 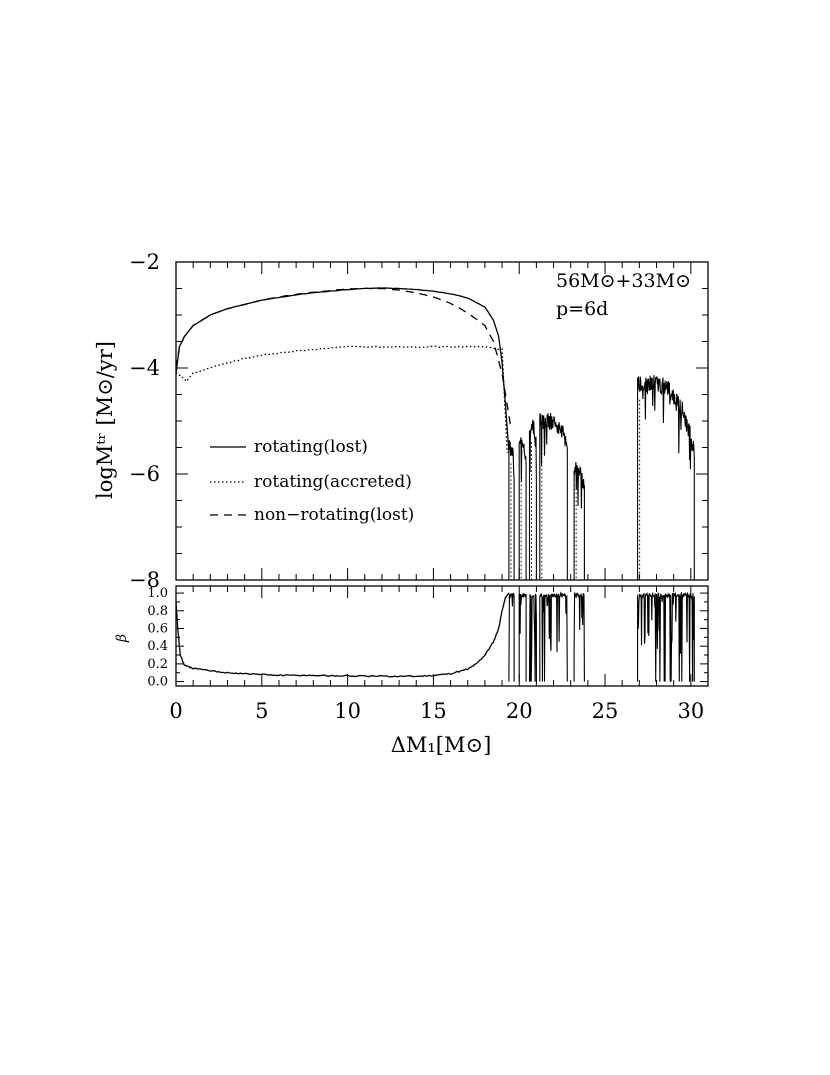 I want to click on top-y-tick-label: −2, so click(x=144, y=262).